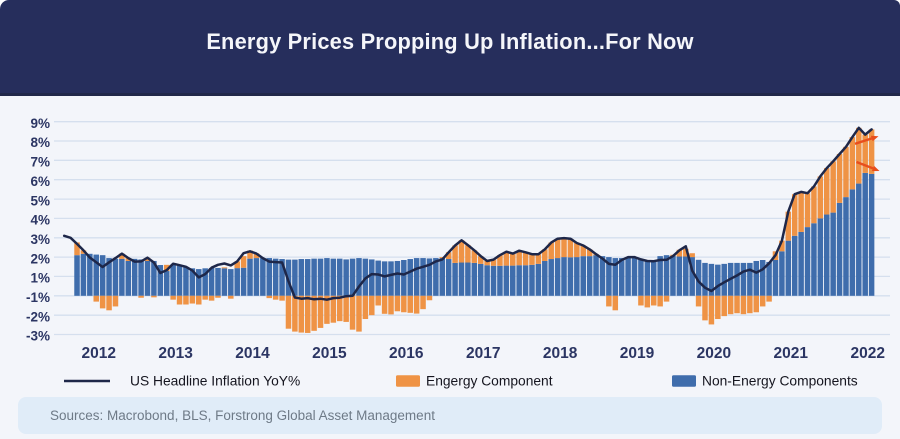 The image size is (900, 439). Describe the element at coordinates (215, 381) in the screenshot. I see `svg-text: US Headline Inflation YoY%` at that location.